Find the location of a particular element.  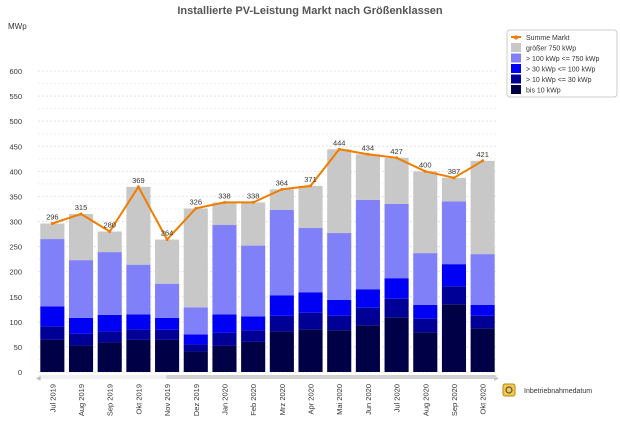

x-tick-label: Sep 2019 is located at coordinates (110, 400).